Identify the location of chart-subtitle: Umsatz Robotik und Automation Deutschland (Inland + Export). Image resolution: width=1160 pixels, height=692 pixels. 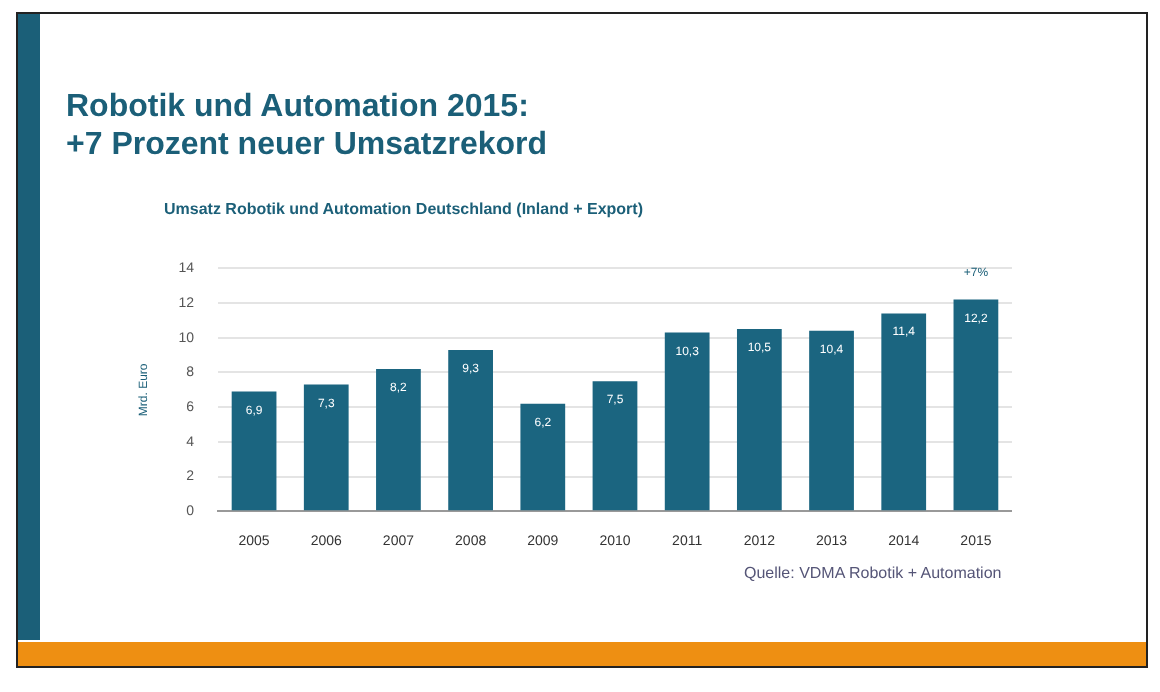
(403, 209).